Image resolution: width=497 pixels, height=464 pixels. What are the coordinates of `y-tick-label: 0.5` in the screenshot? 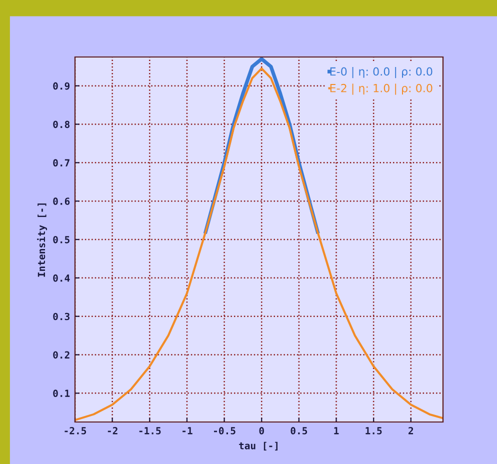 It's located at (61, 240).